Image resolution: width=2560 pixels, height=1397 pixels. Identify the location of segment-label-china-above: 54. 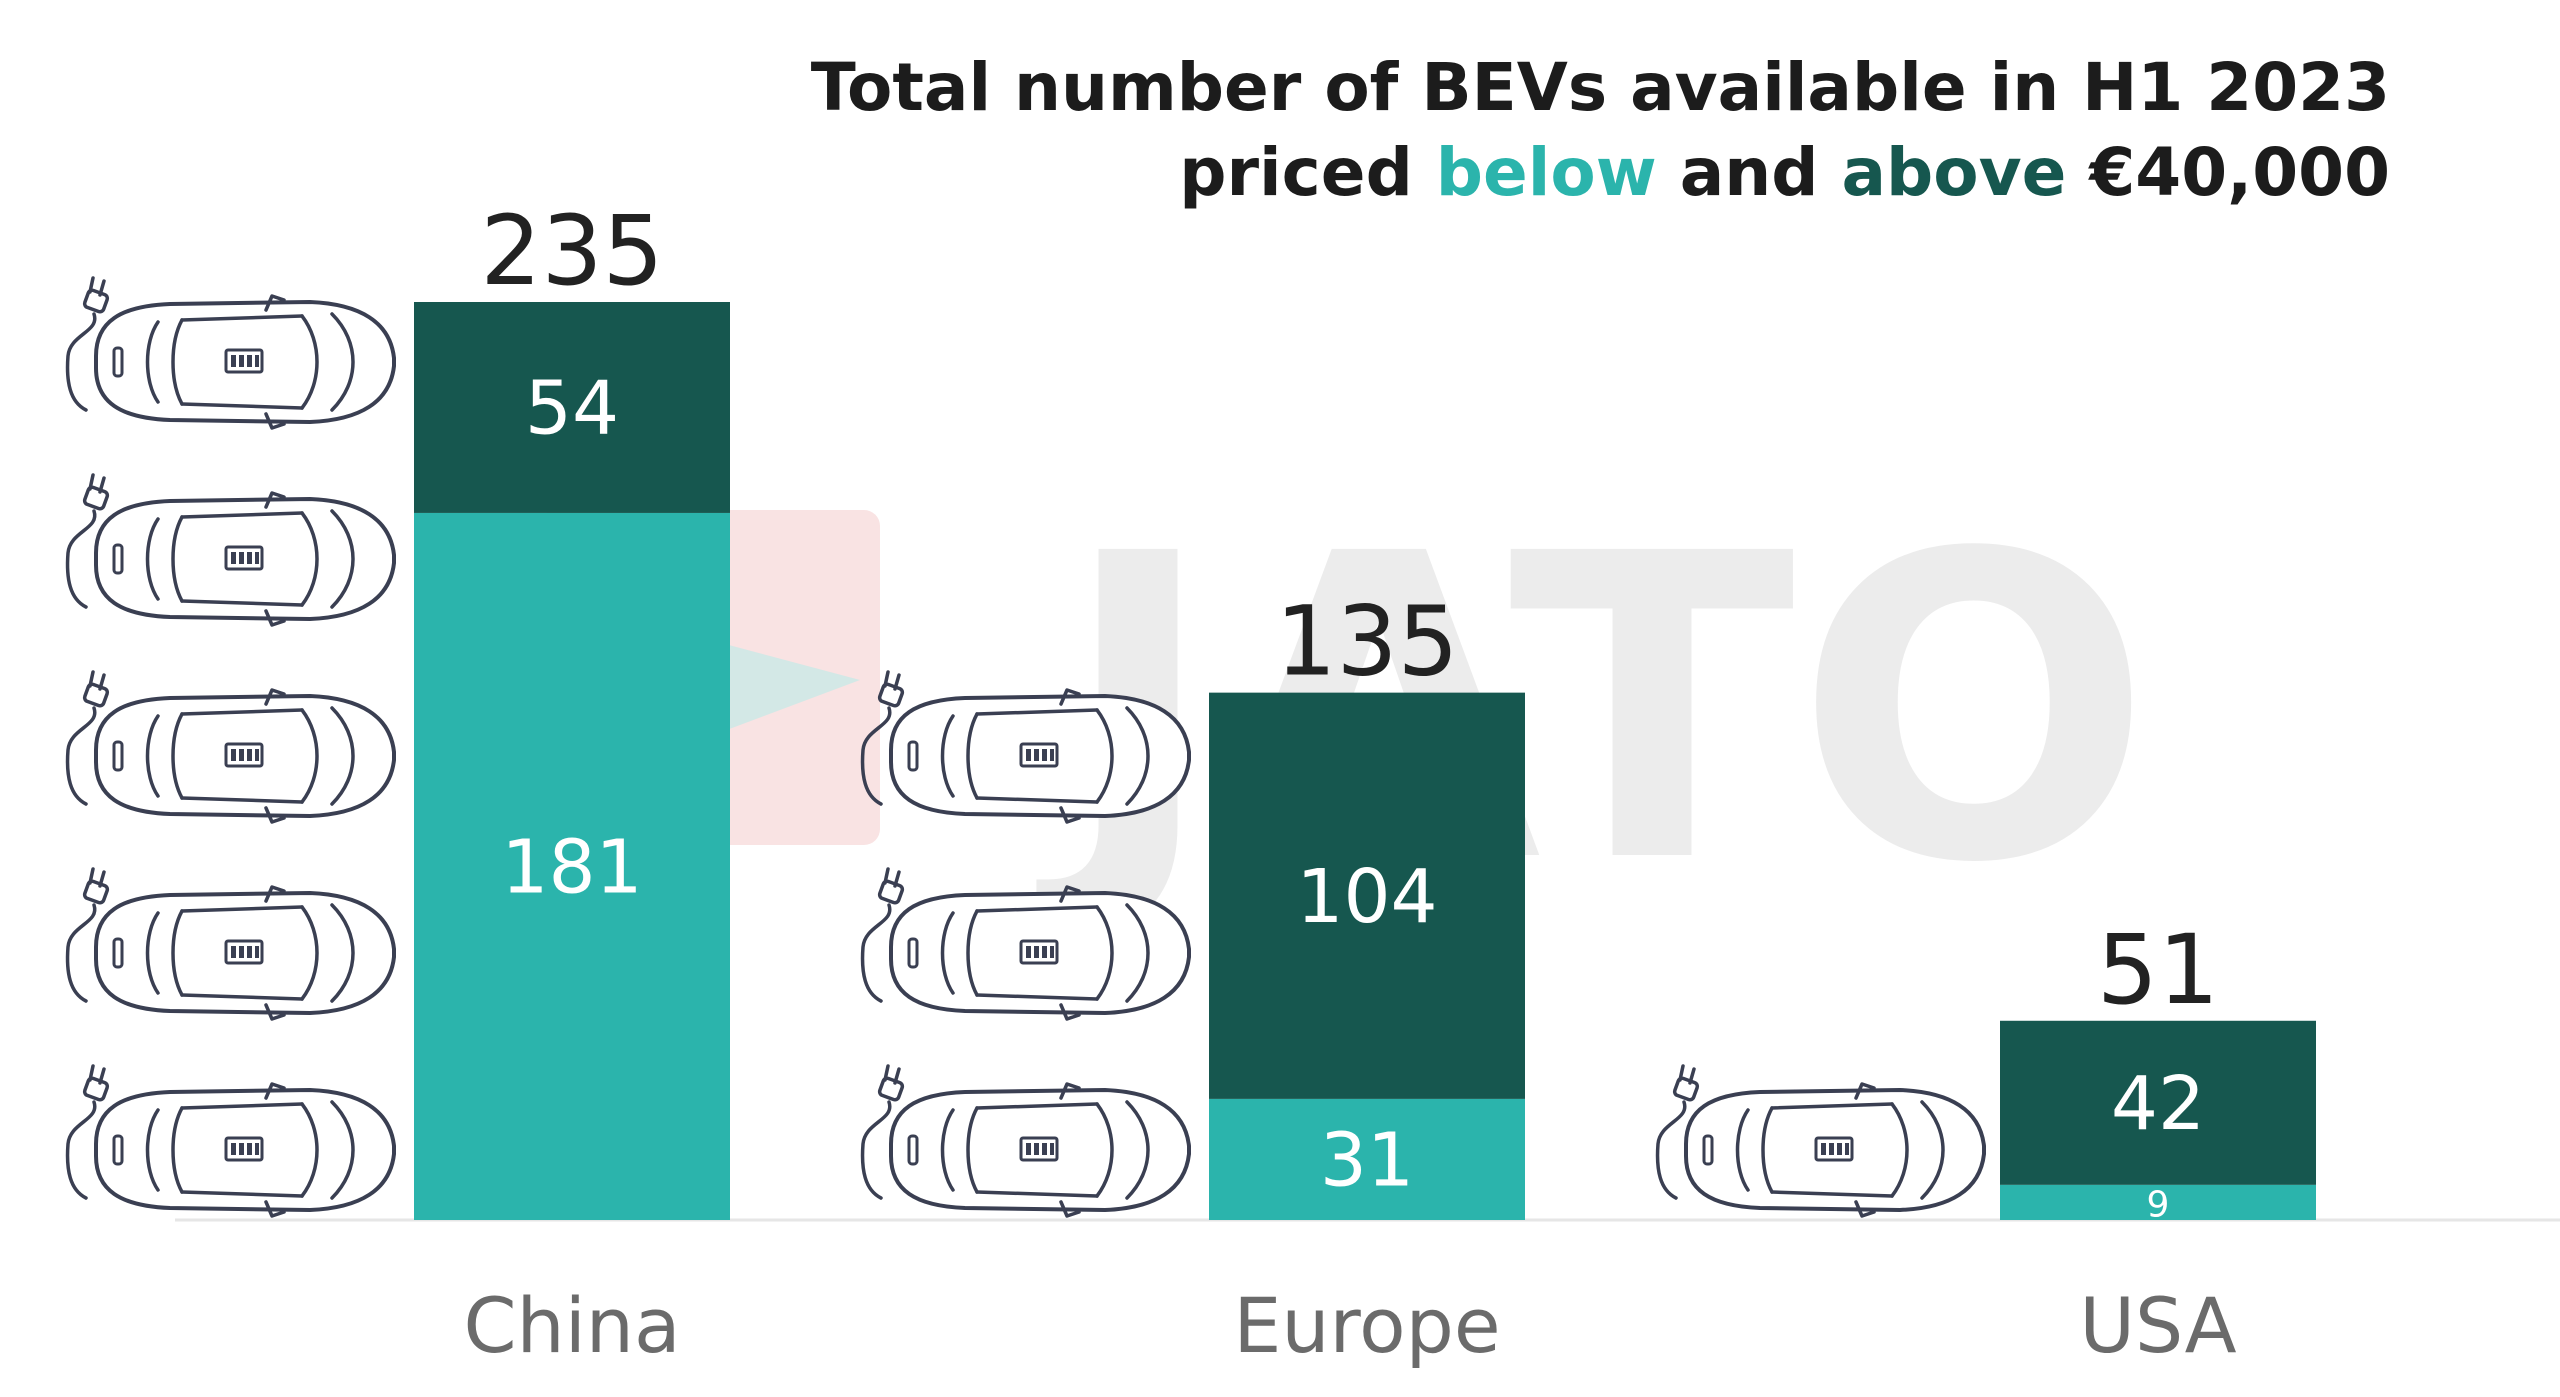
(572, 408).